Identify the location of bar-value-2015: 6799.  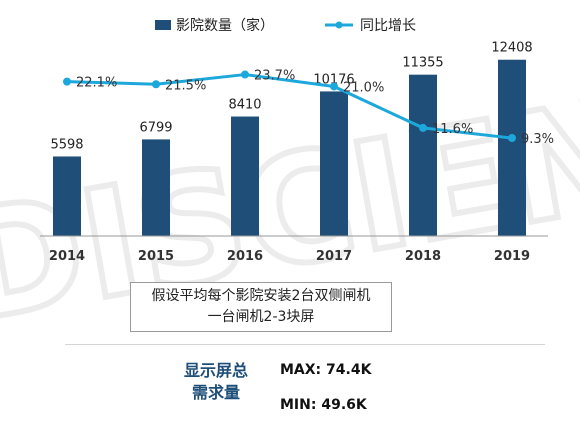
(155, 127).